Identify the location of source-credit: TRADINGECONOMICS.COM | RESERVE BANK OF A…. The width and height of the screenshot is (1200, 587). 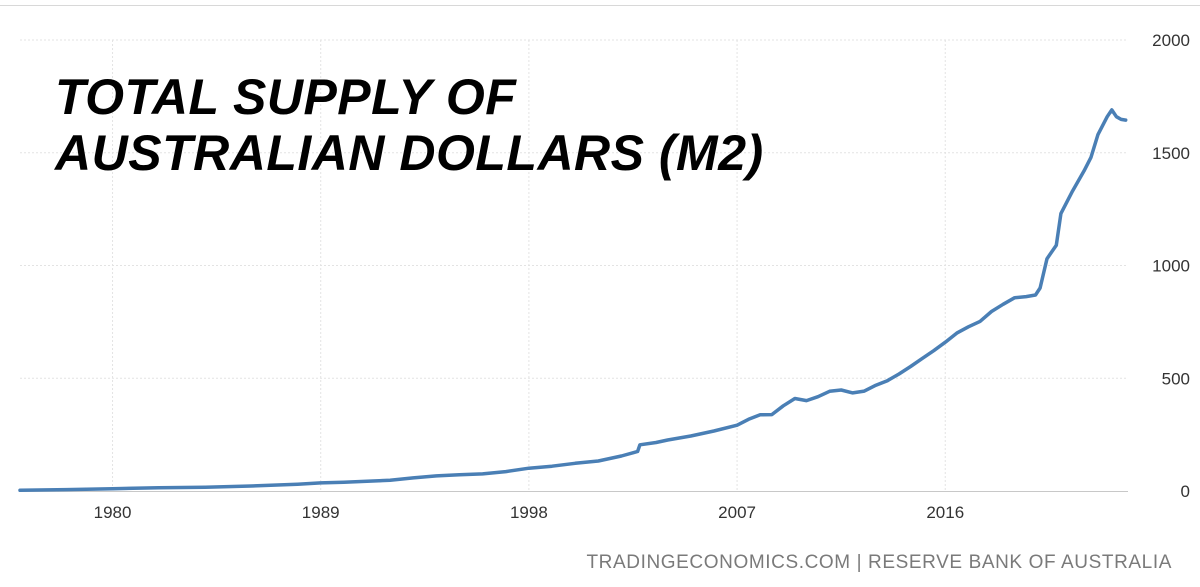
(879, 562).